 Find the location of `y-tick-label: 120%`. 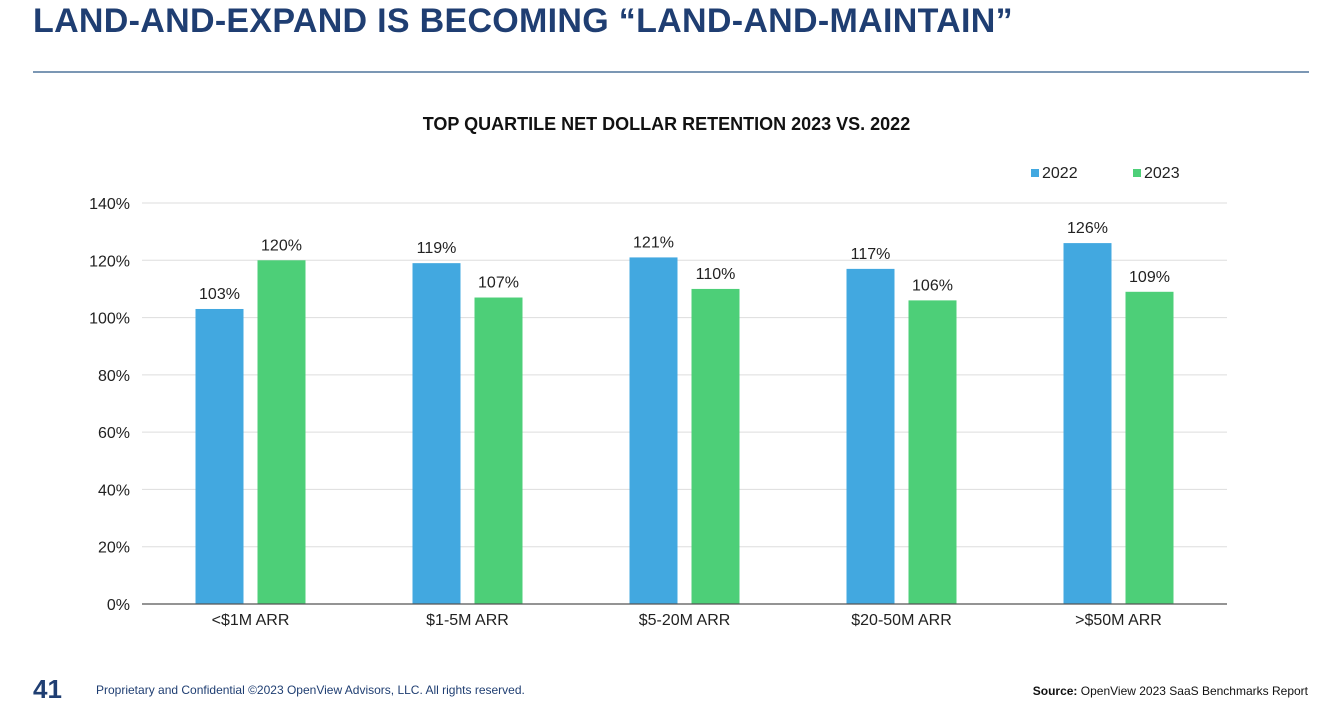

y-tick-label: 120% is located at coordinates (109, 261).